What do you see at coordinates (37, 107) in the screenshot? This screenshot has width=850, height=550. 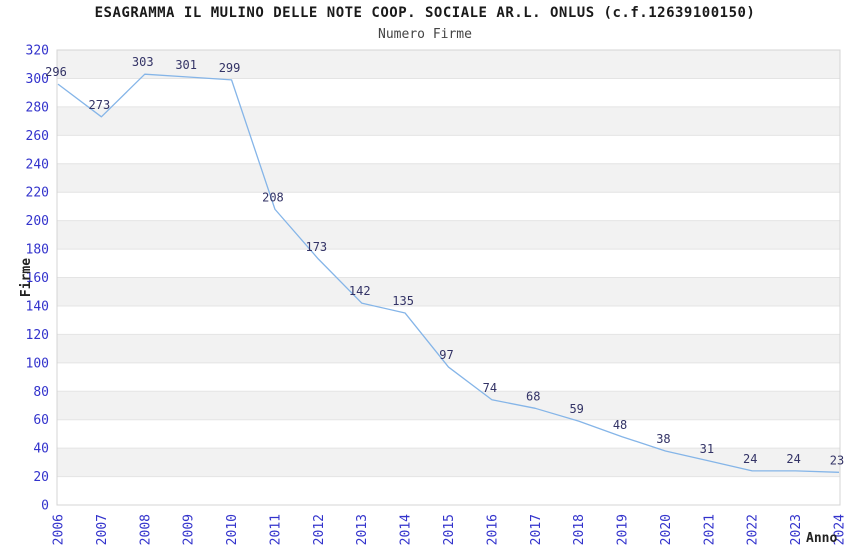 I see `y-tick-label: 280` at bounding box center [37, 107].